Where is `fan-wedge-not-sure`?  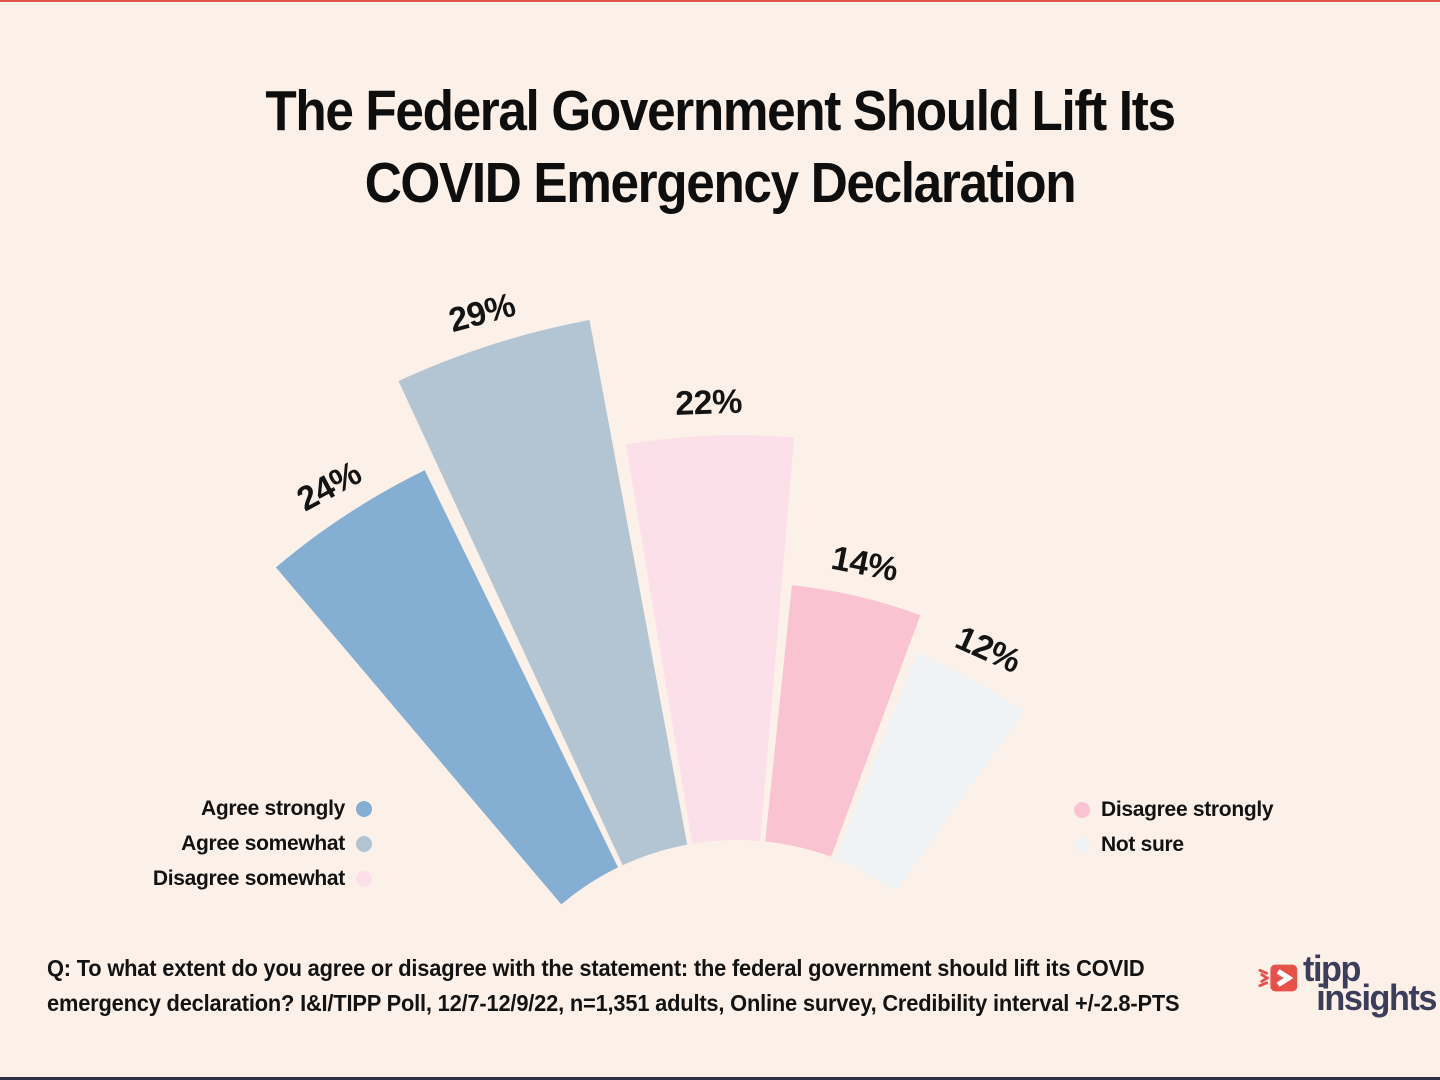
fan-wedge-not-sure is located at coordinates (930, 772).